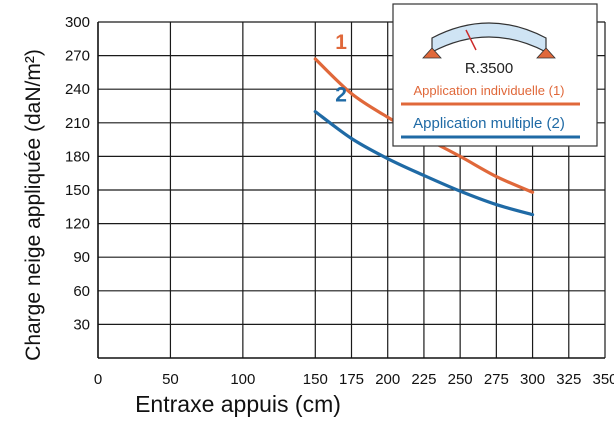 Image resolution: width=614 pixels, height=426 pixels. I want to click on y-tick-label: 120, so click(77, 224).